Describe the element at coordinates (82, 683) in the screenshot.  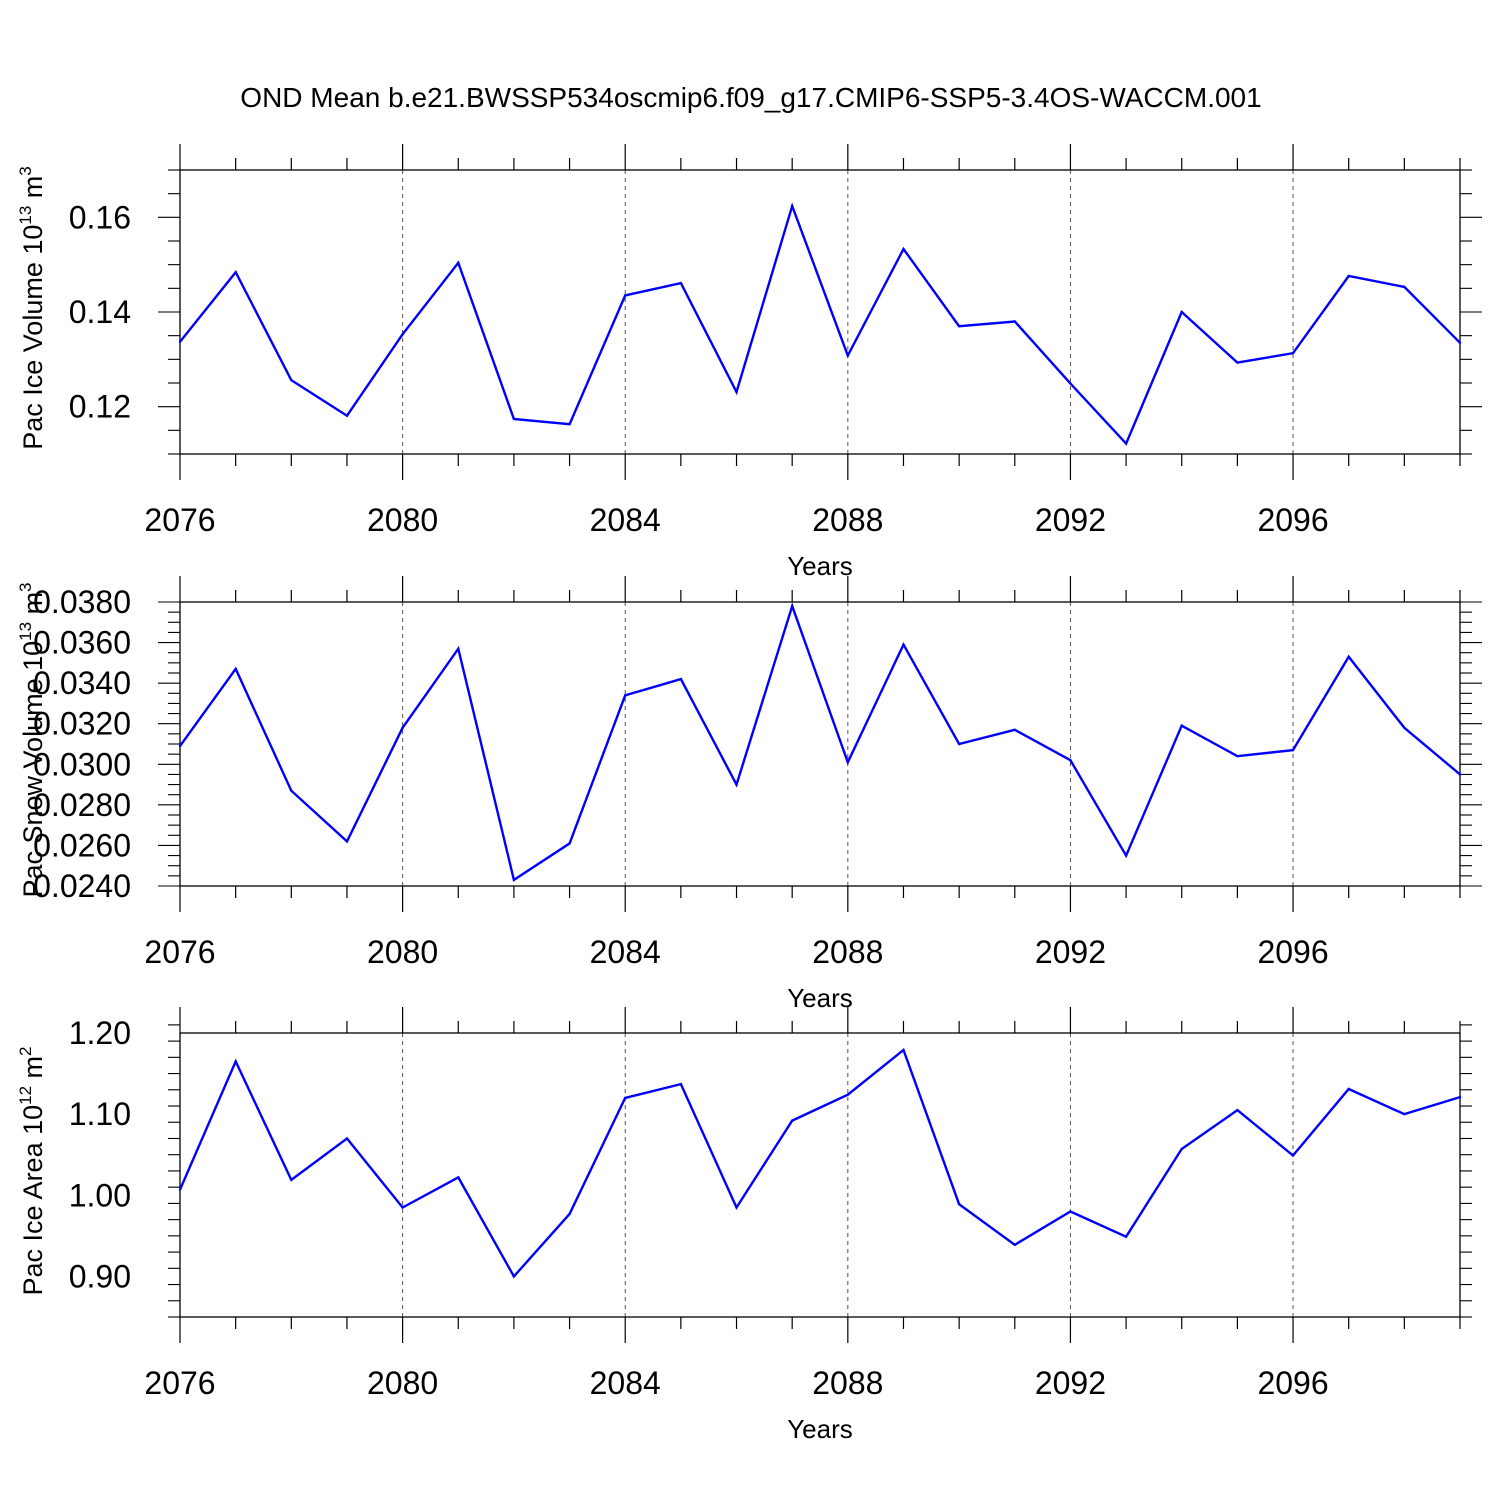
I see `y-tick-label: 0.0340` at that location.